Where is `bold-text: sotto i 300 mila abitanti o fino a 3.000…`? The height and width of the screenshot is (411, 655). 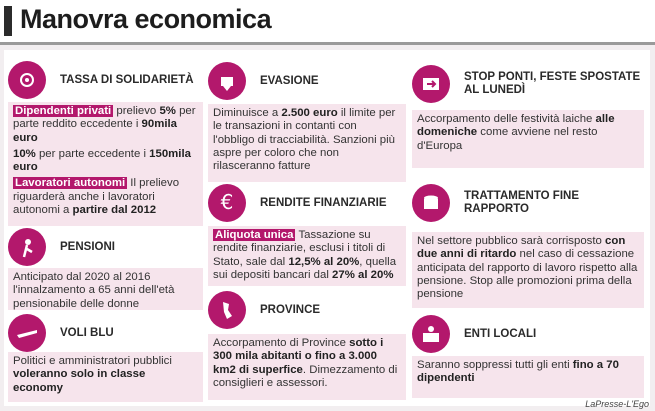 bold-text: sotto i 300 mila abitanti o fino a 3.000… is located at coordinates (298, 356).